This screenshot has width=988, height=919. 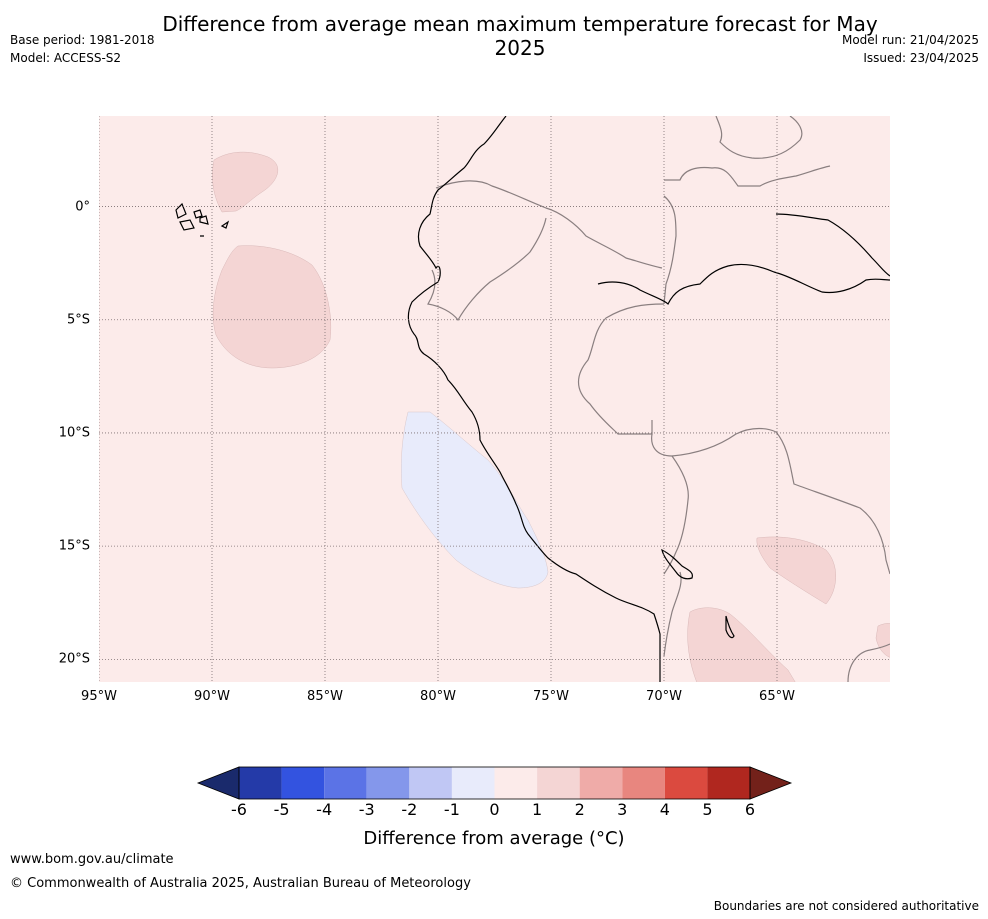 What do you see at coordinates (245, 182) in the screenshot?
I see `warm-anomaly-patch-galapagos` at bounding box center [245, 182].